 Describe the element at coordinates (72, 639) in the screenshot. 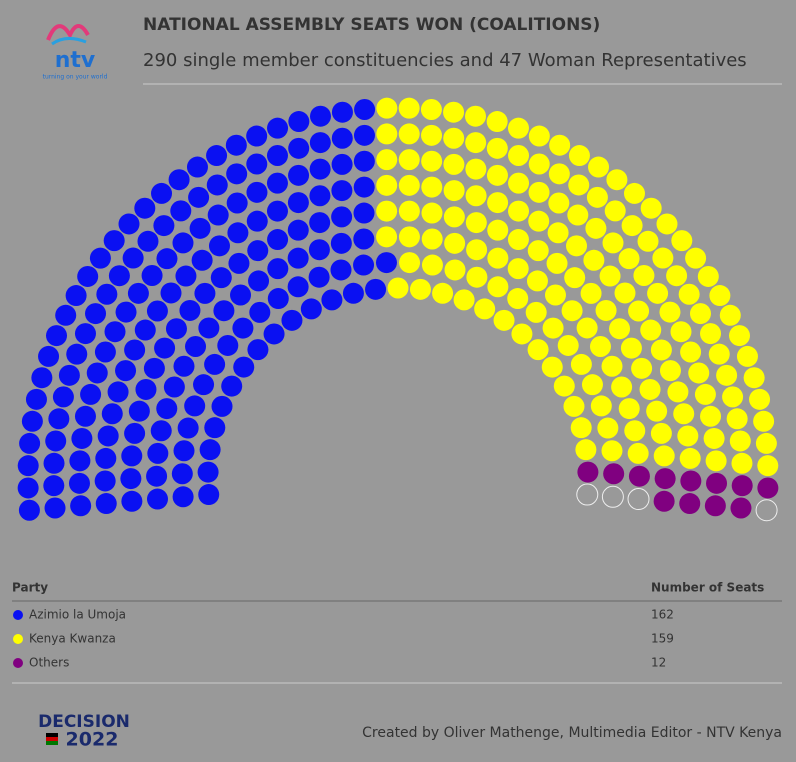

I see `legend-label: Kenya Kwanza` at that location.